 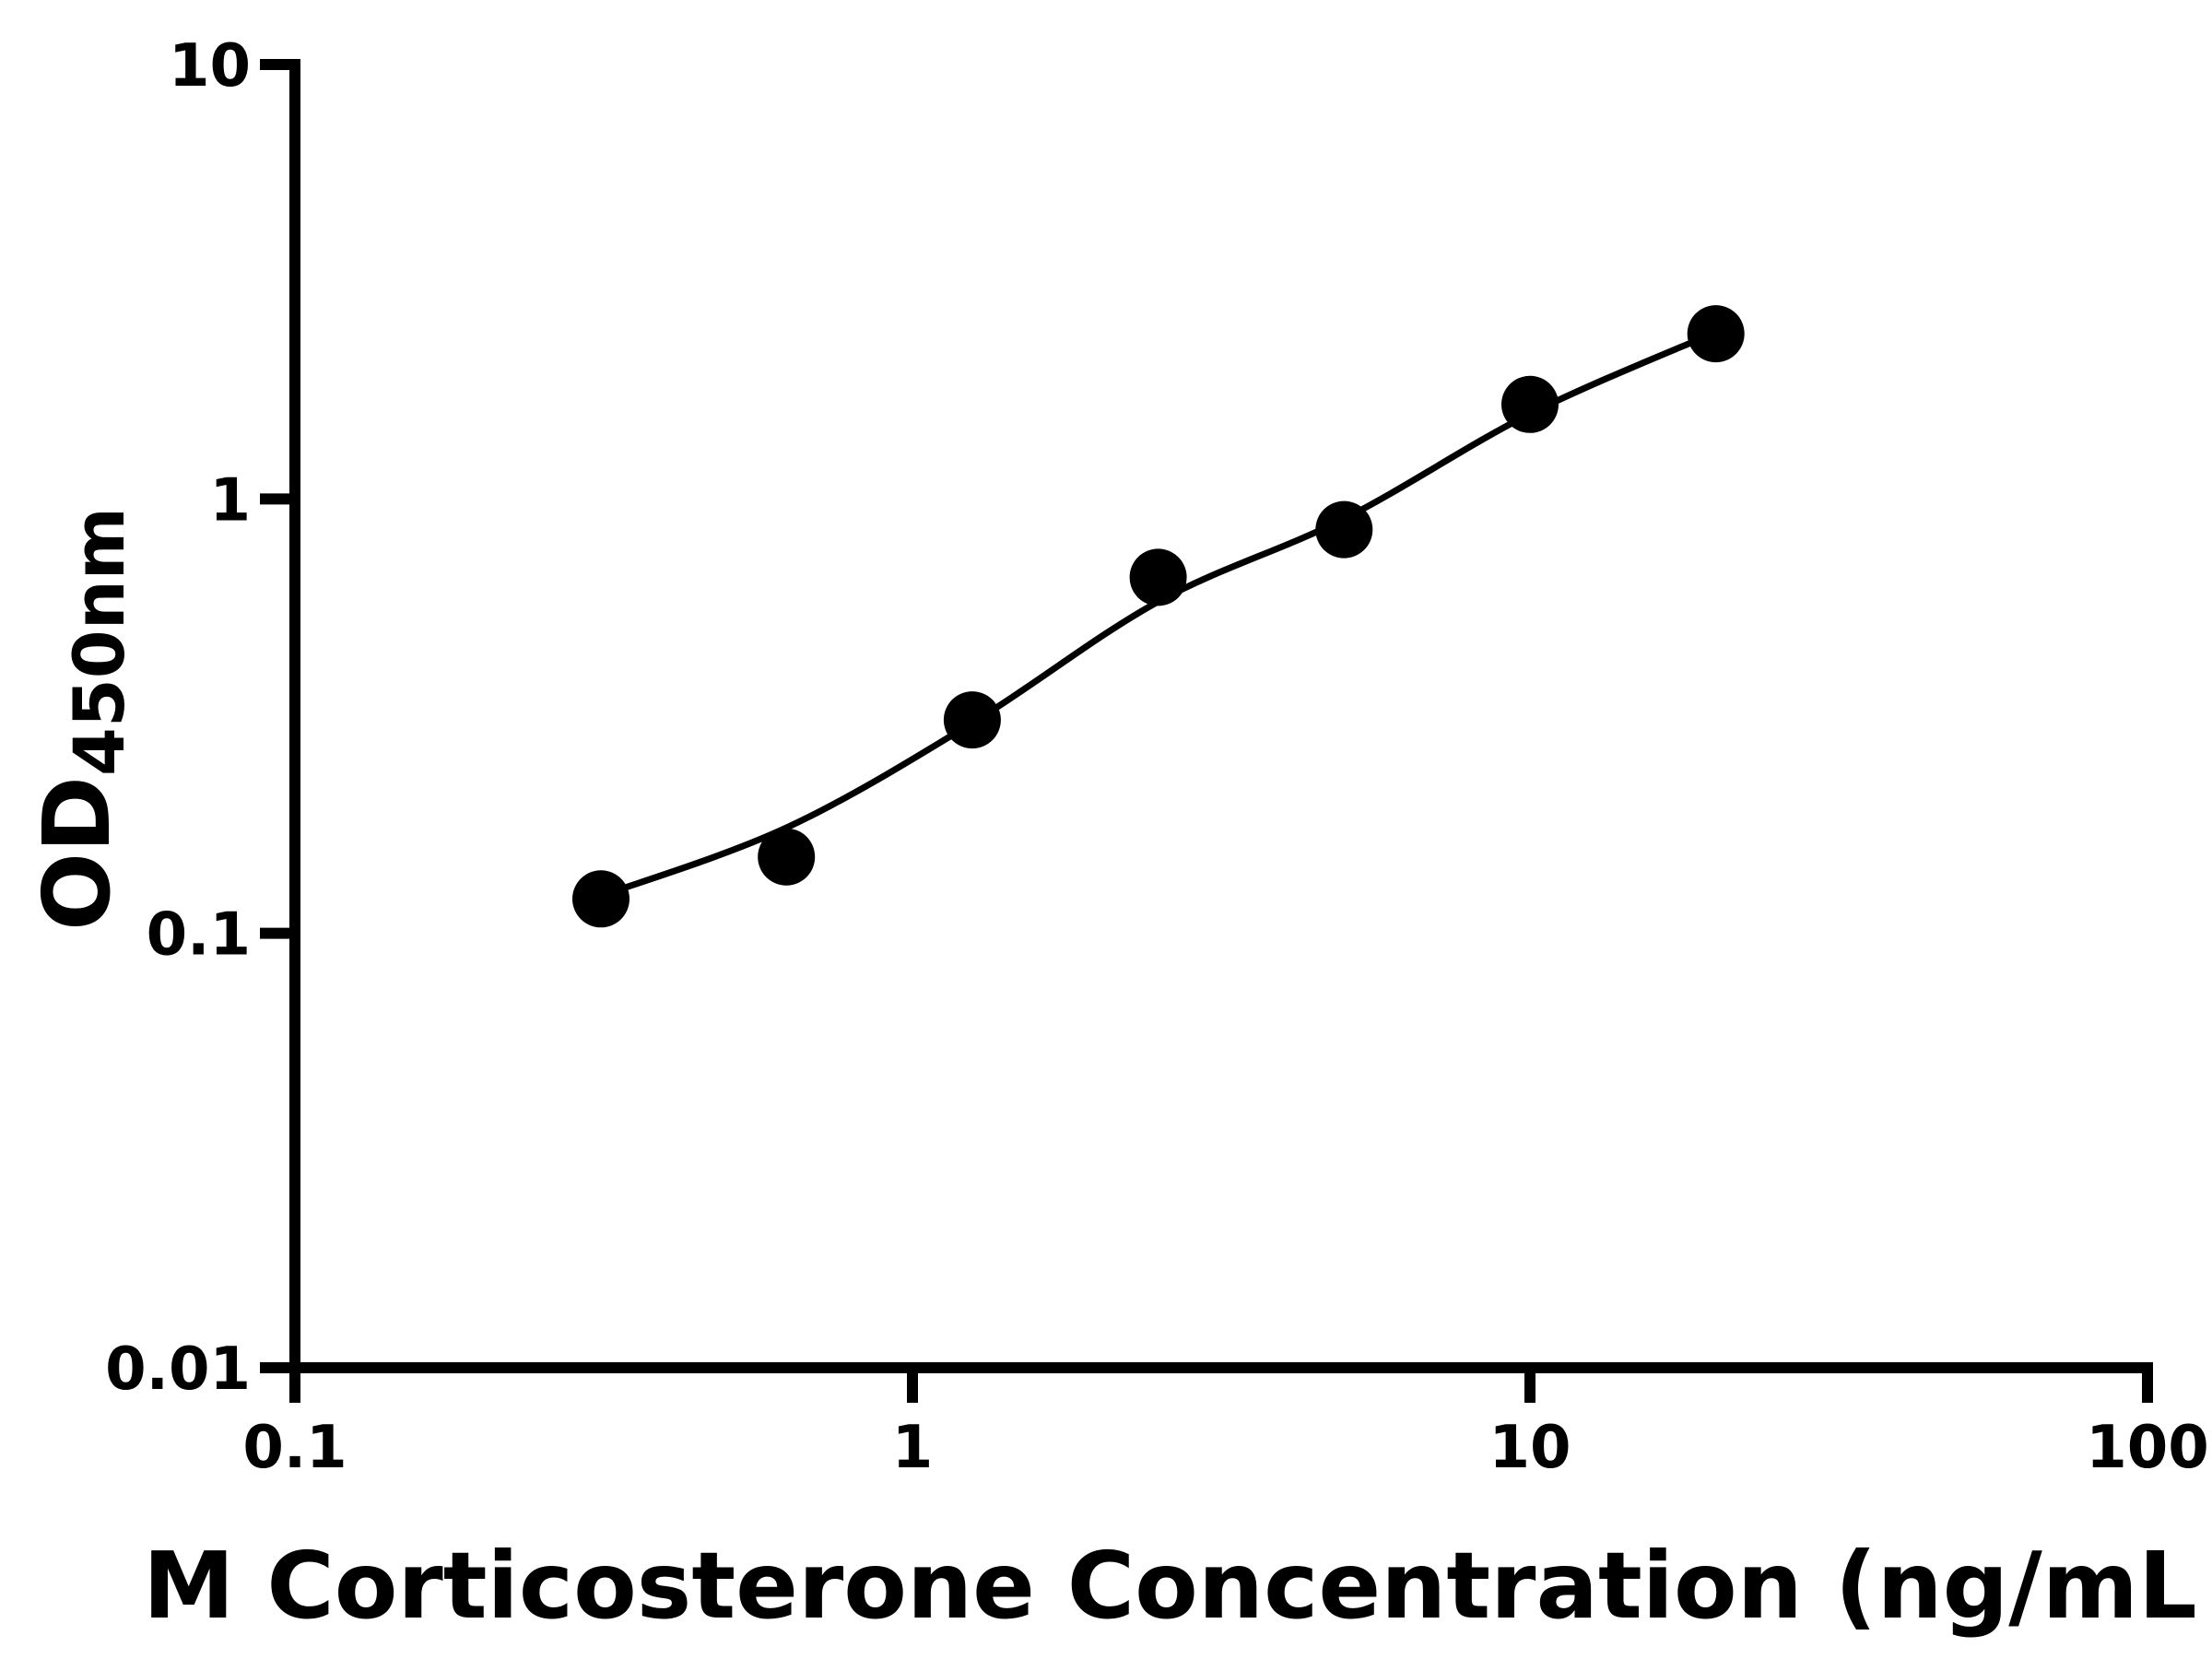 I want to click on y-tick-label: 1, so click(x=230, y=500).